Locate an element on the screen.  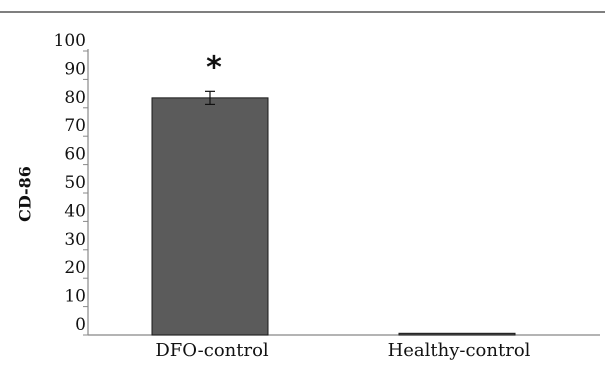
y-tick-label: 10 is located at coordinates (75, 297).